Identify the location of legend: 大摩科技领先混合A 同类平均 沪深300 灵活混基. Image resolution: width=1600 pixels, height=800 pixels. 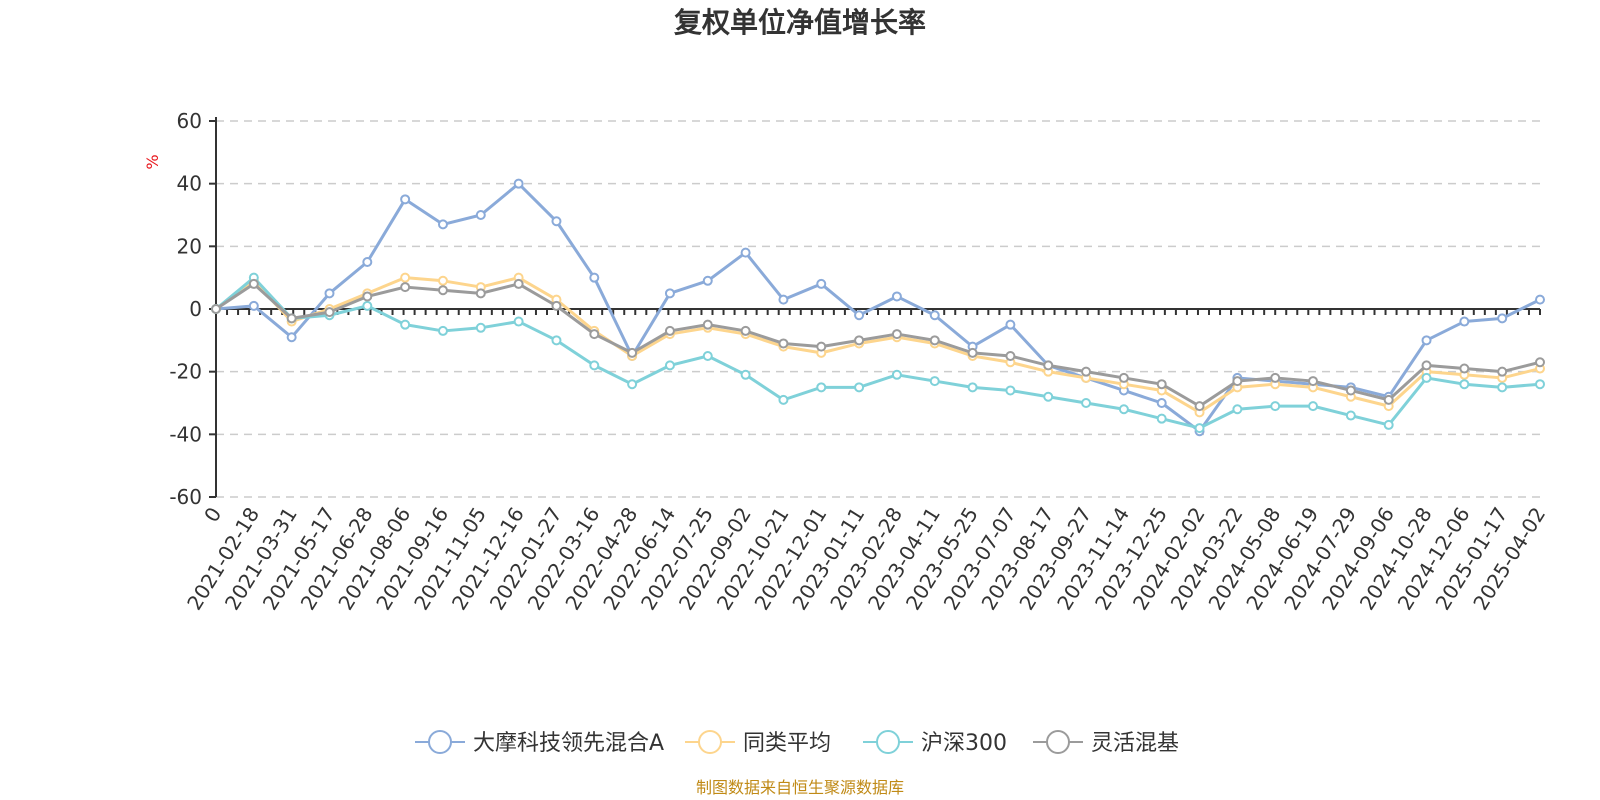
(797, 743).